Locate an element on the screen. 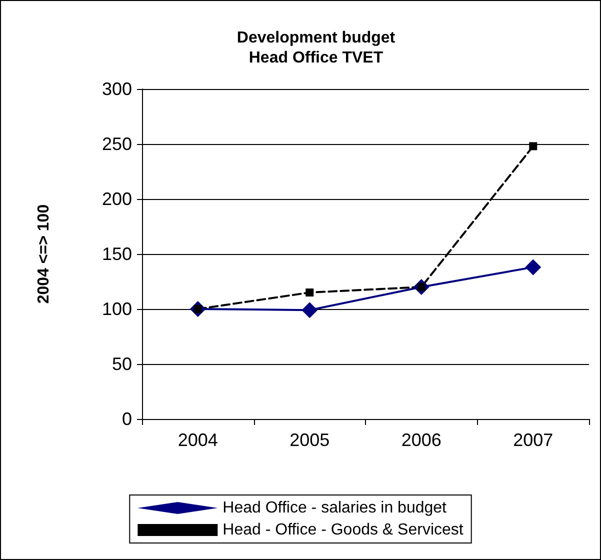  y-tick-label: 250 is located at coordinates (117, 144).